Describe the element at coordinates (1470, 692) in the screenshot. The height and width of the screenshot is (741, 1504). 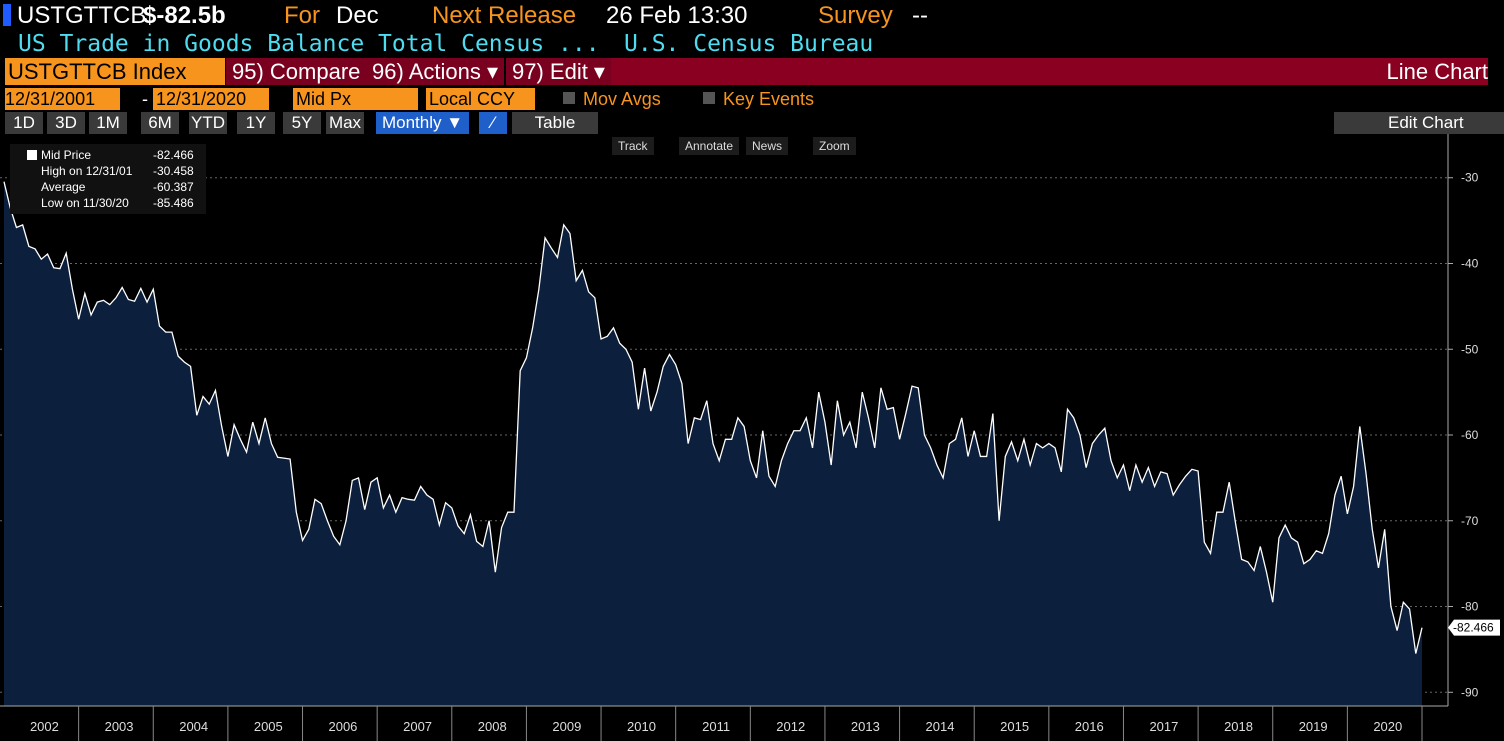
I see `y-tick-label: -90` at that location.